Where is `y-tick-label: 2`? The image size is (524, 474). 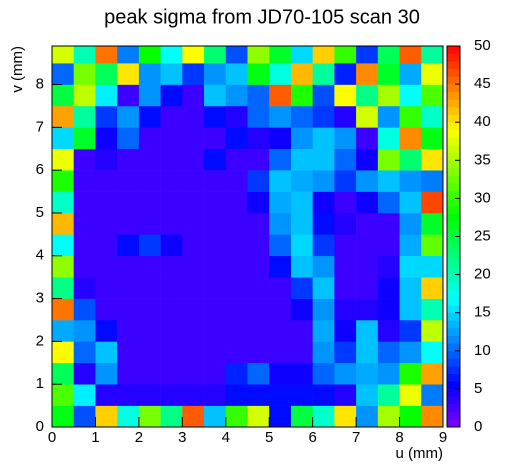
y-tick-label: 2 is located at coordinates (40, 340).